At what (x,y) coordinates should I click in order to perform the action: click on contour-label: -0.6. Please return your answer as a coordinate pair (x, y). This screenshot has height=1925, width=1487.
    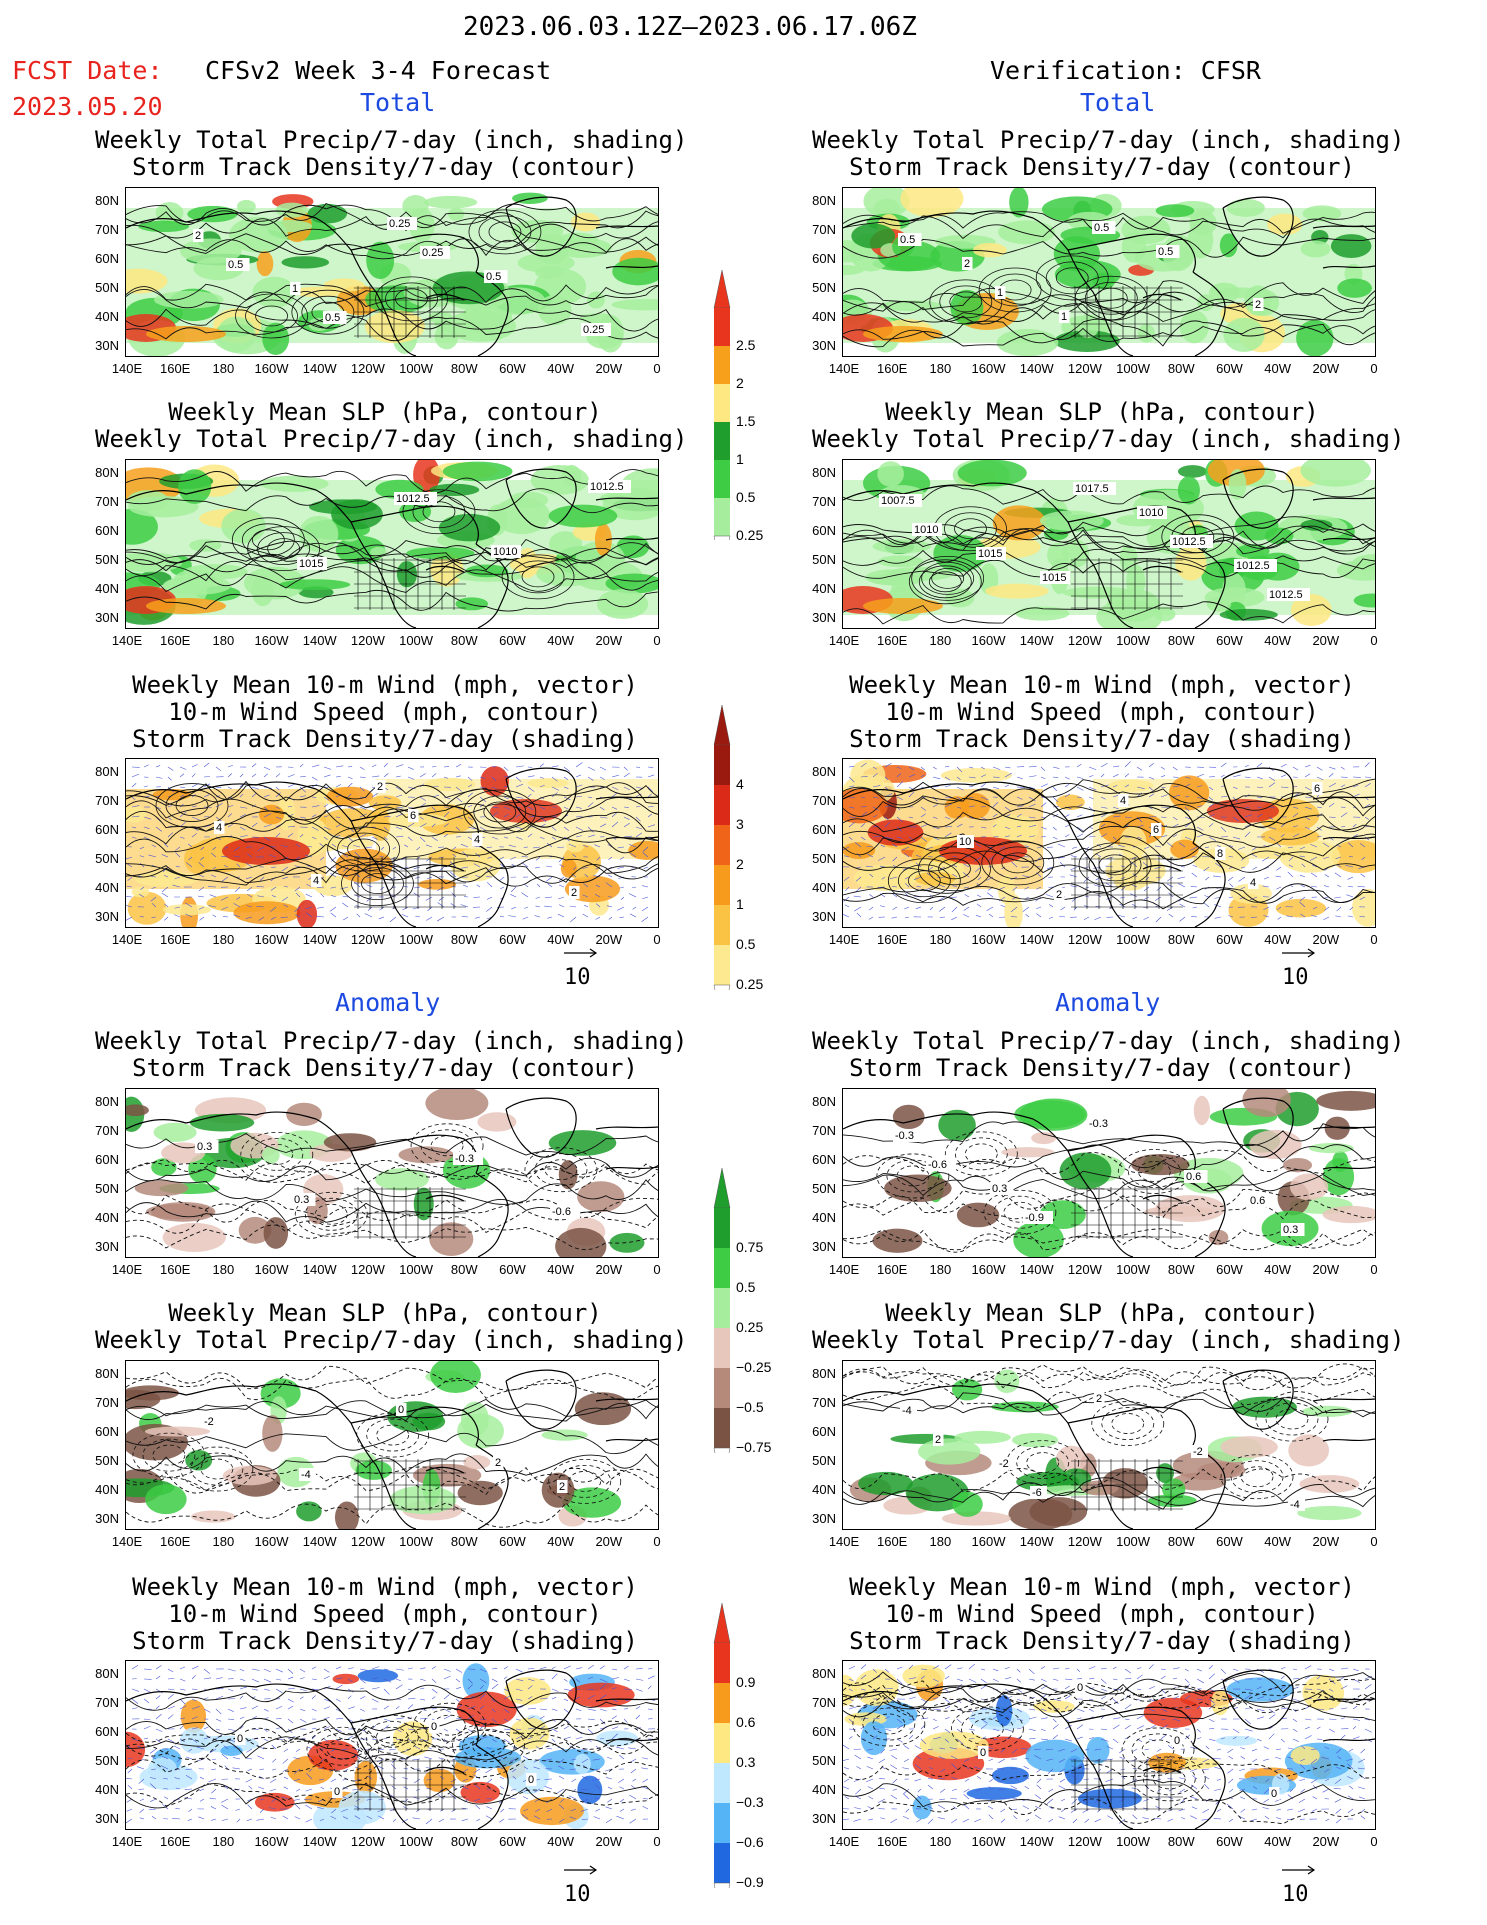
    Looking at the image, I should click on (941, 1164).